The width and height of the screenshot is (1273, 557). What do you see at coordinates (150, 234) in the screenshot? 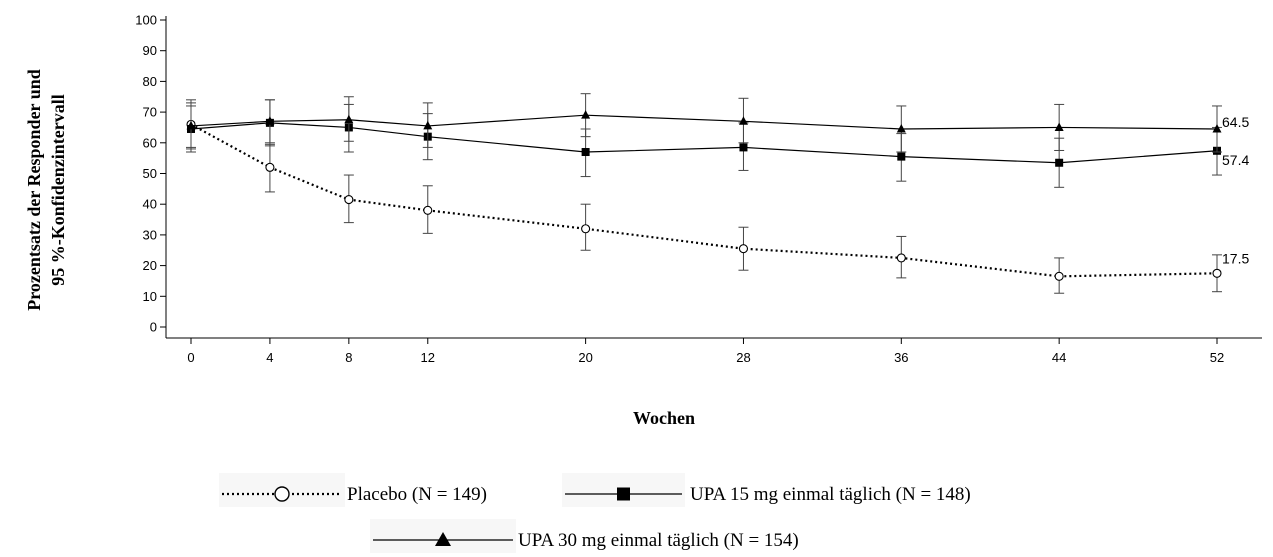
I see `y-tick-label: 30` at bounding box center [150, 234].